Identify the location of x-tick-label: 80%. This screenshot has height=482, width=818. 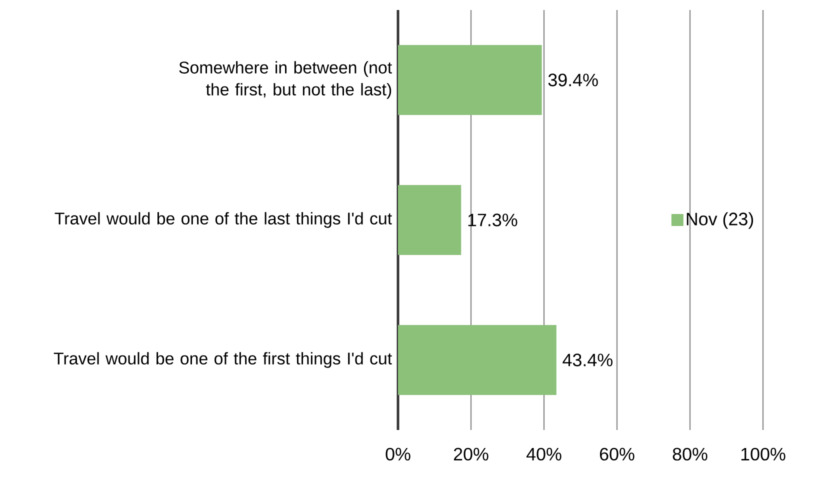
(690, 454).